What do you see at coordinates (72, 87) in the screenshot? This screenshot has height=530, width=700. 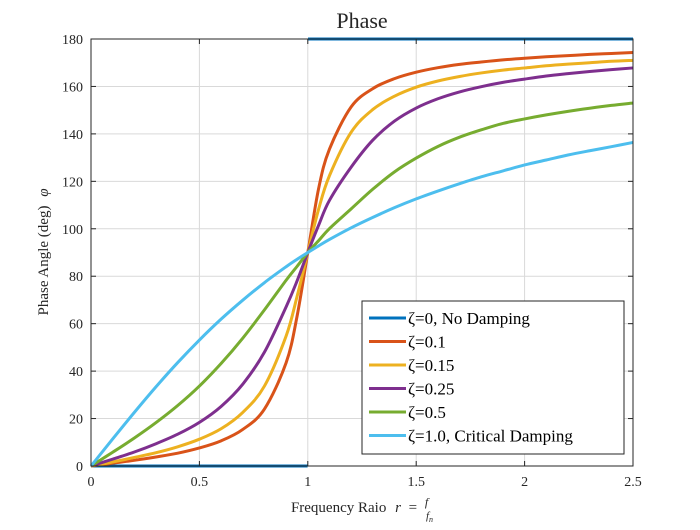 I see `y-tick-label: 160` at bounding box center [72, 87].